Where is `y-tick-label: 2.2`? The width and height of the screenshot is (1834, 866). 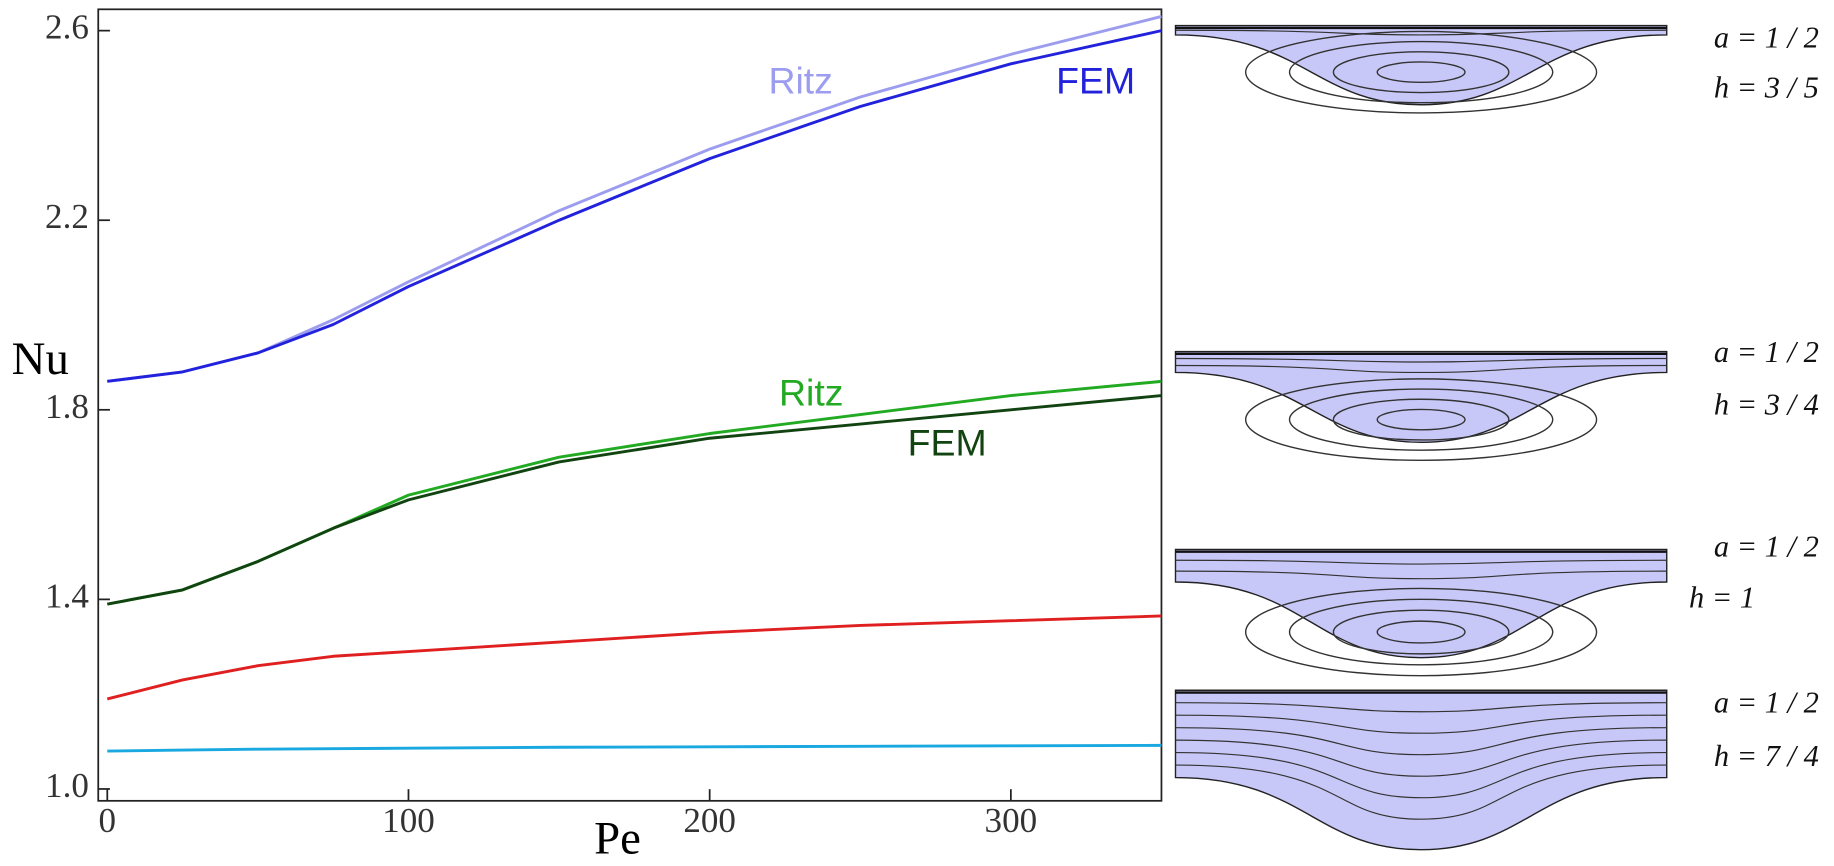 y-tick-label: 2.2 is located at coordinates (67, 216).